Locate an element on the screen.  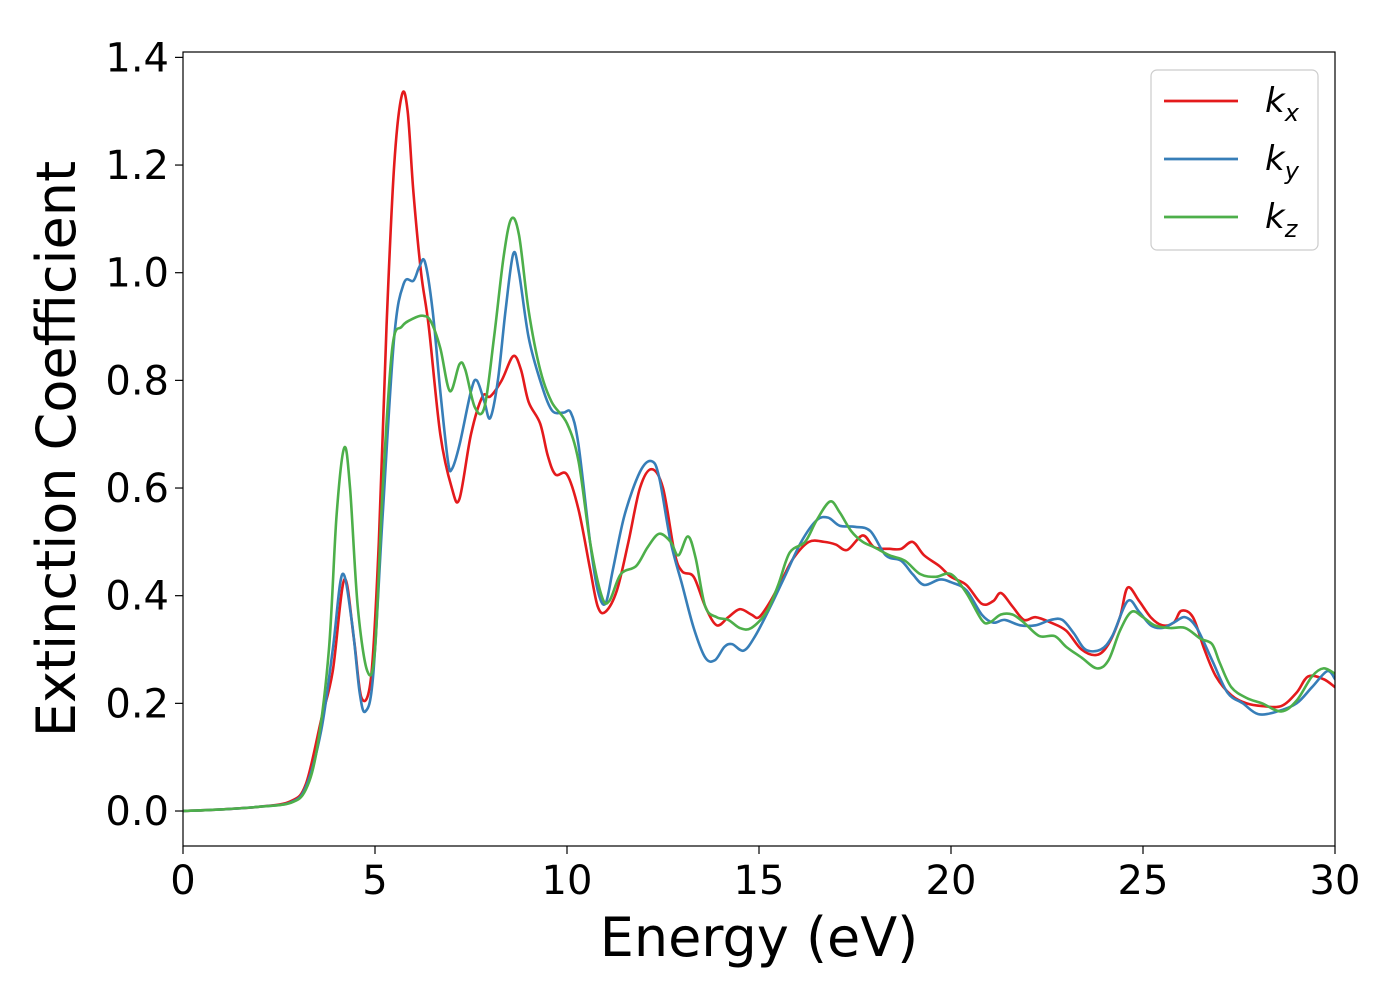
y-tick-label: 1.0 is located at coordinates (137, 274).